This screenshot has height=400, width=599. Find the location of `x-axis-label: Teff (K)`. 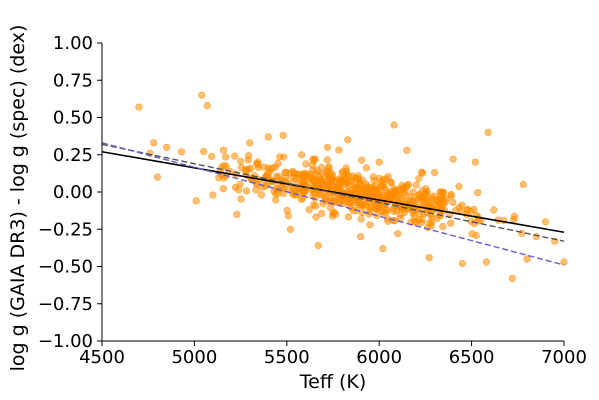

x-axis-label: Teff (K) is located at coordinates (332, 382).